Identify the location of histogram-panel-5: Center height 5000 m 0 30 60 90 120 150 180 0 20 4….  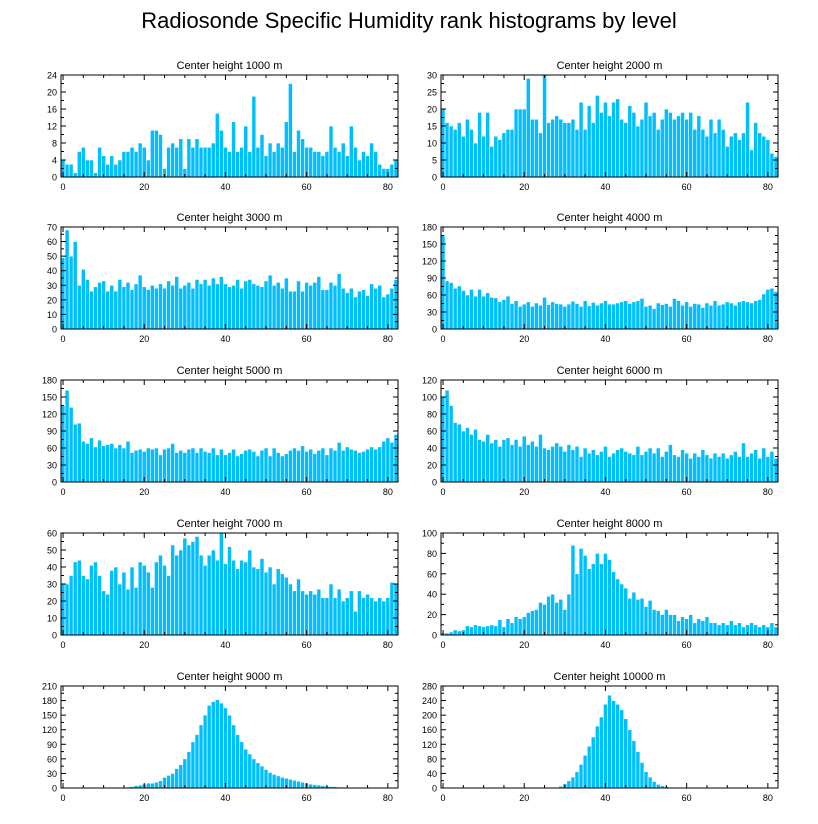
(220, 431).